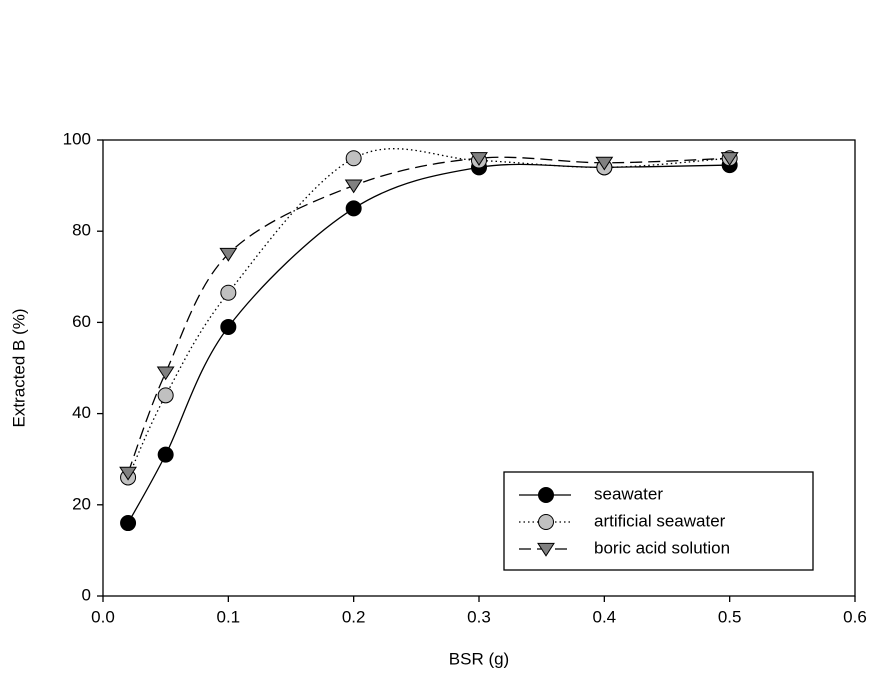 The width and height of the screenshot is (876, 673). What do you see at coordinates (81, 321) in the screenshot?
I see `y-tick-label: 60` at bounding box center [81, 321].